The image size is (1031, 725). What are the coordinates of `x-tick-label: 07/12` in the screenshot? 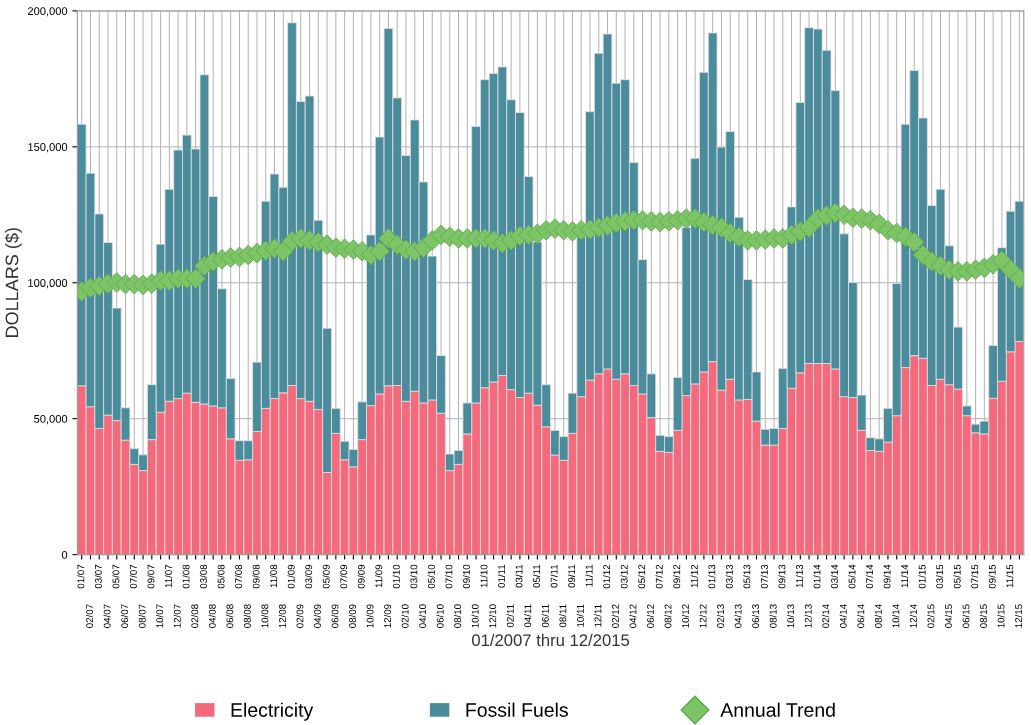 It's located at (659, 576).